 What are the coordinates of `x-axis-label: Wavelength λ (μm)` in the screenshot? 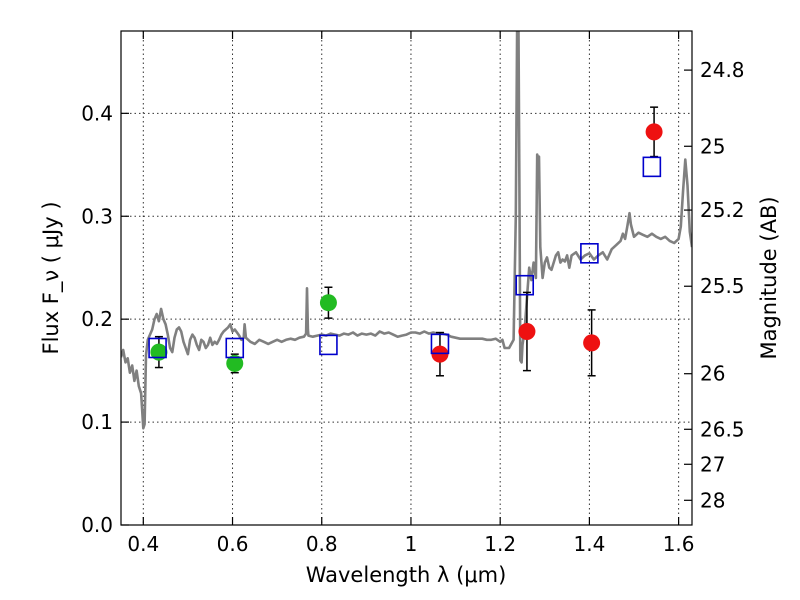 It's located at (406, 575).